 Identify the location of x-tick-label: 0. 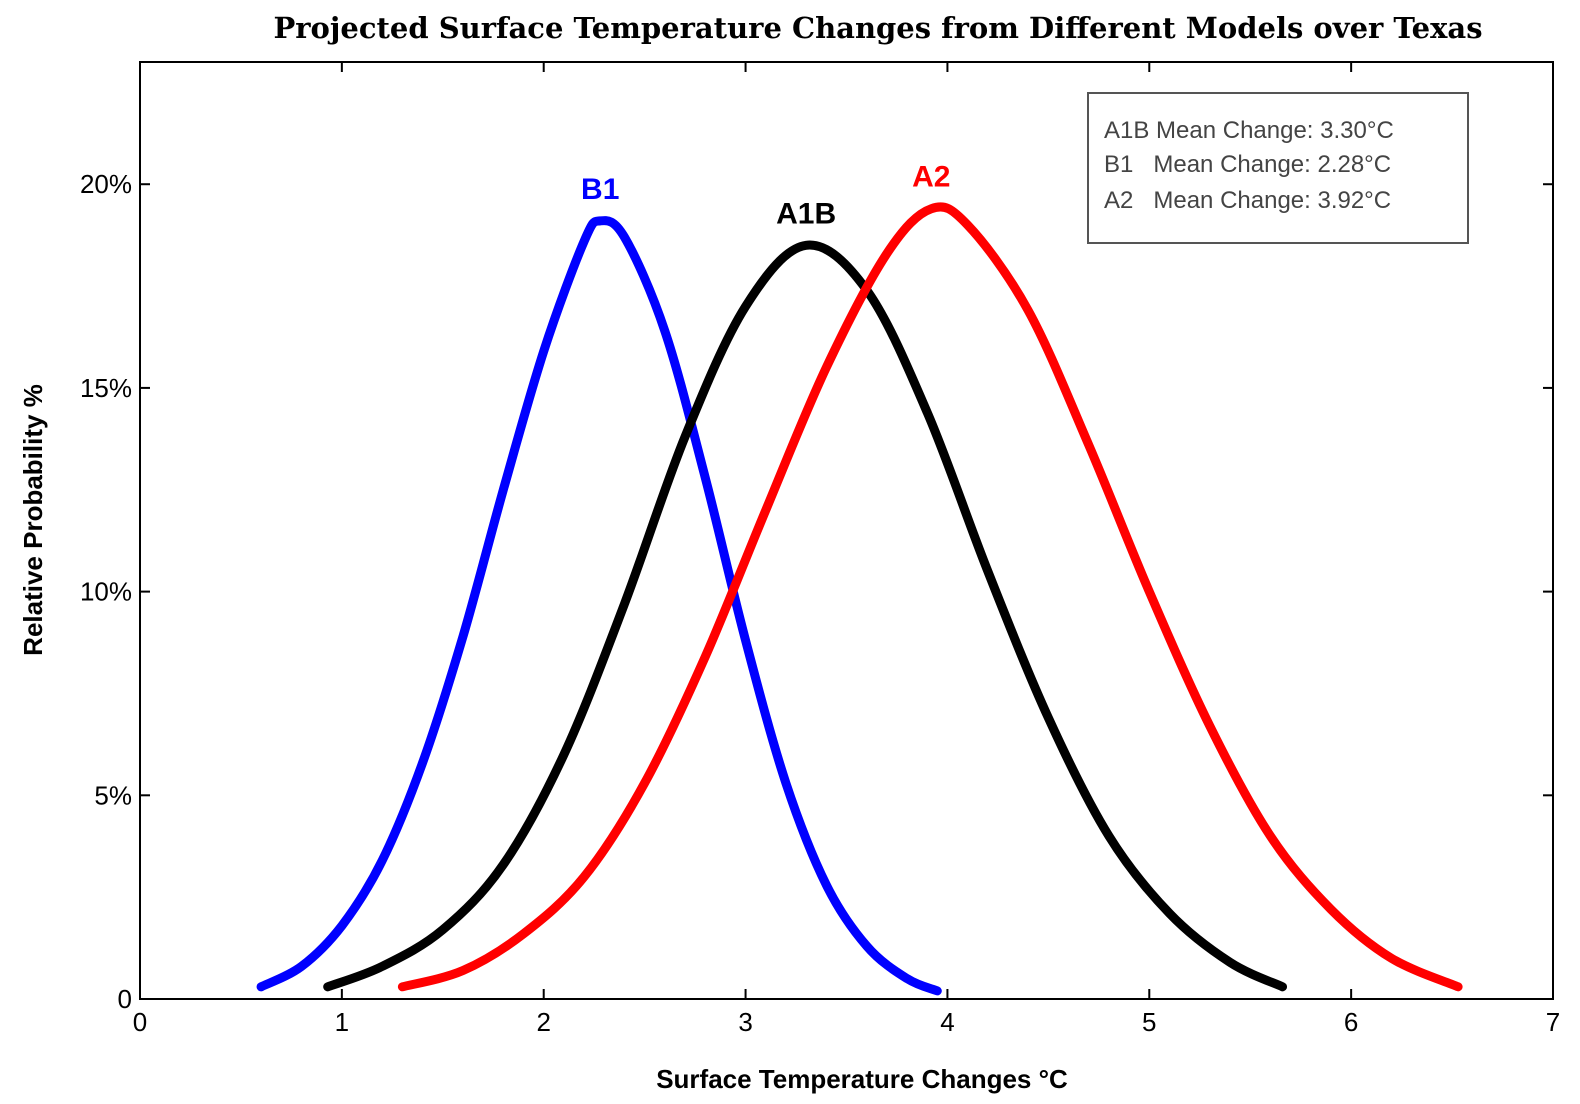
(140, 1022).